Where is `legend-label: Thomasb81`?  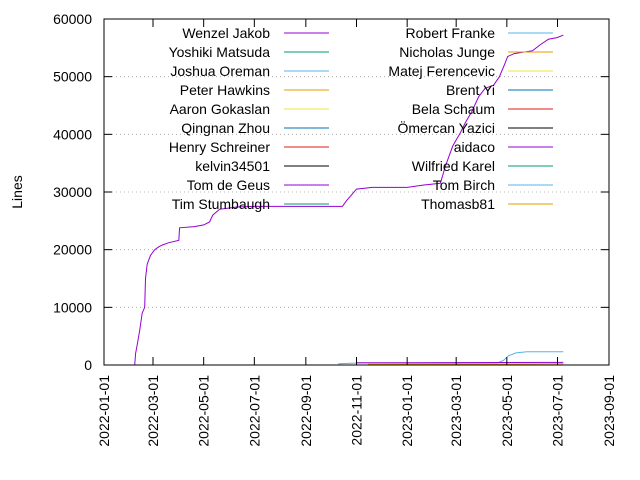 legend-label: Thomasb81 is located at coordinates (458, 204).